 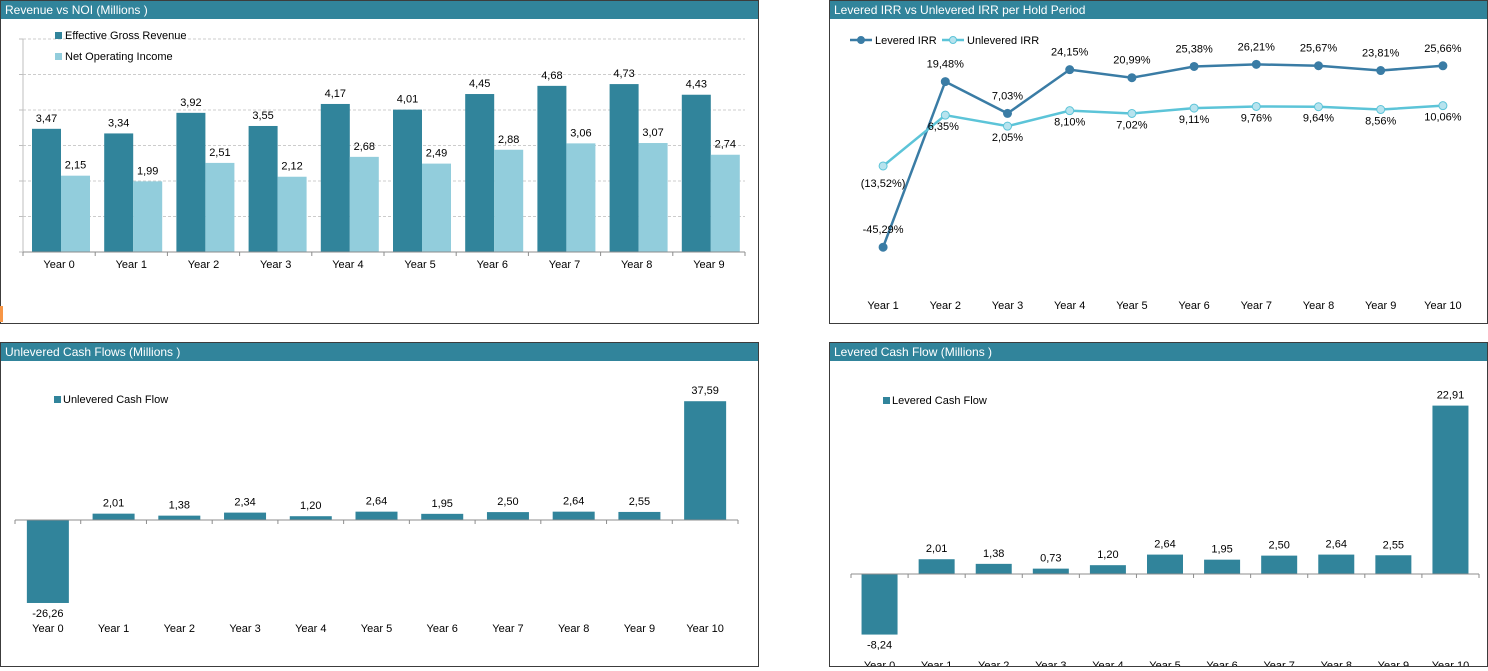 I want to click on data-label: 7,03%, so click(x=1007, y=96).